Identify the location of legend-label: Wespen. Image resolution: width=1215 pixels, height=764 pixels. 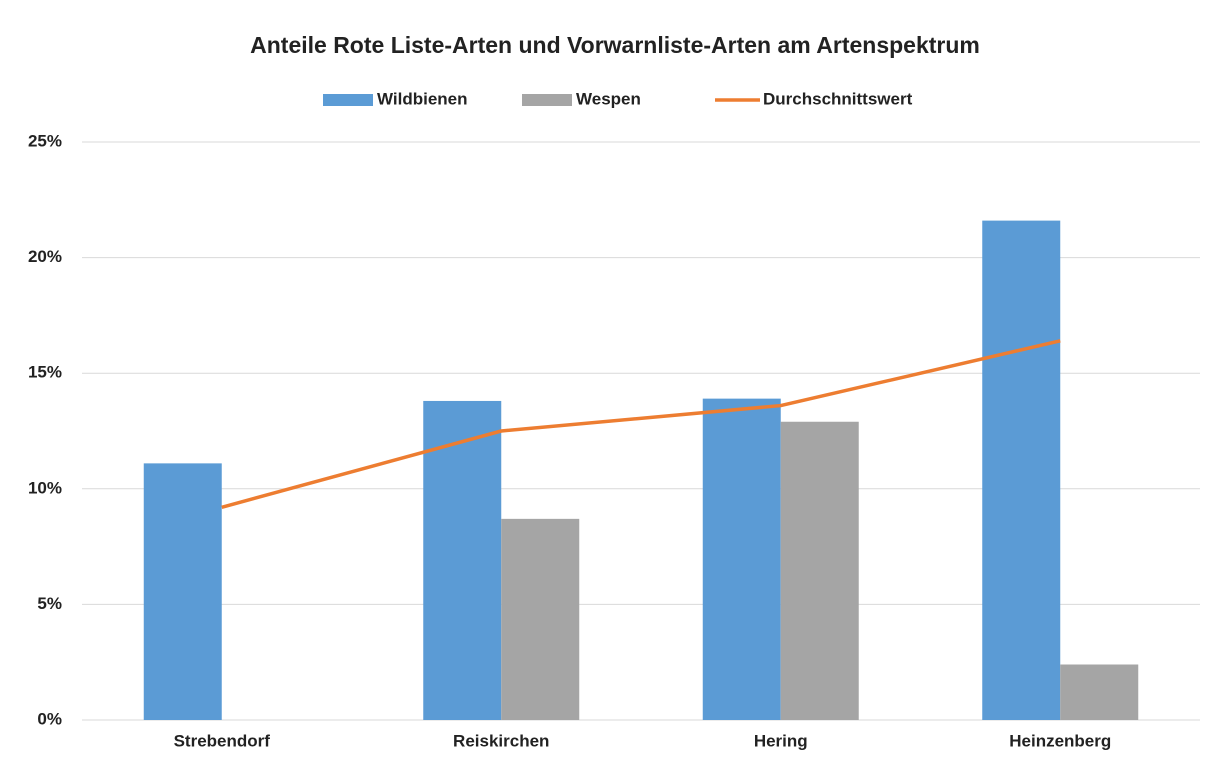
(608, 98).